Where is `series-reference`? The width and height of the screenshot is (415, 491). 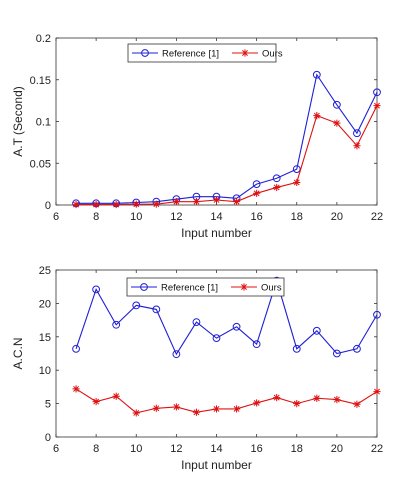 series-reference is located at coordinates (226, 317).